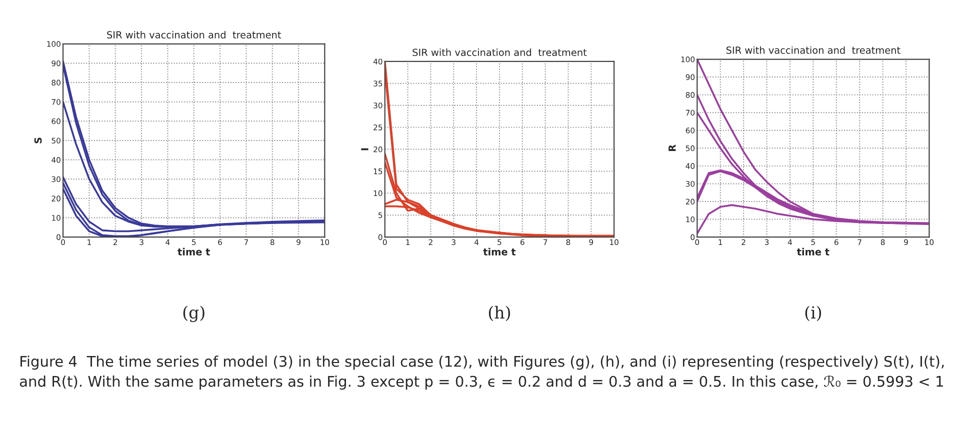  Describe the element at coordinates (364, 149) in the screenshot. I see `y-axis-title: I` at that location.